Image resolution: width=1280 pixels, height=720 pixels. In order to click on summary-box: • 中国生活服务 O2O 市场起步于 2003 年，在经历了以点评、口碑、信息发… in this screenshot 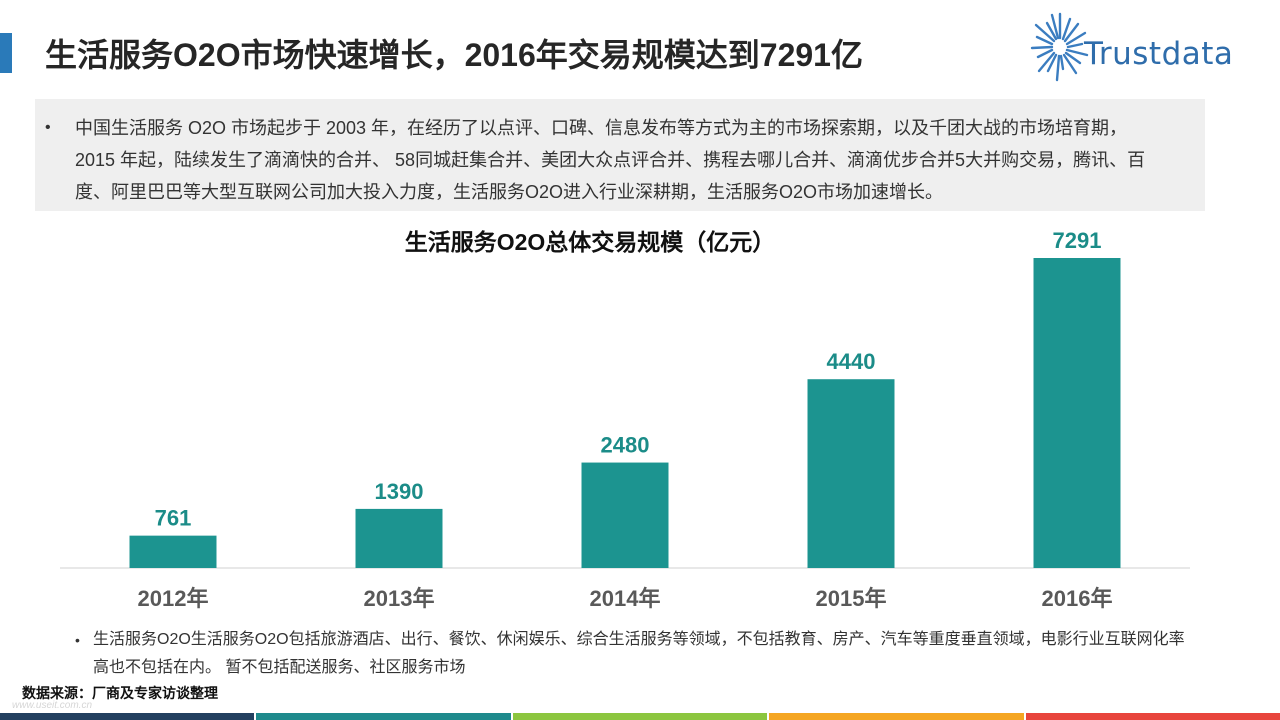, I will do `click(620, 155)`.